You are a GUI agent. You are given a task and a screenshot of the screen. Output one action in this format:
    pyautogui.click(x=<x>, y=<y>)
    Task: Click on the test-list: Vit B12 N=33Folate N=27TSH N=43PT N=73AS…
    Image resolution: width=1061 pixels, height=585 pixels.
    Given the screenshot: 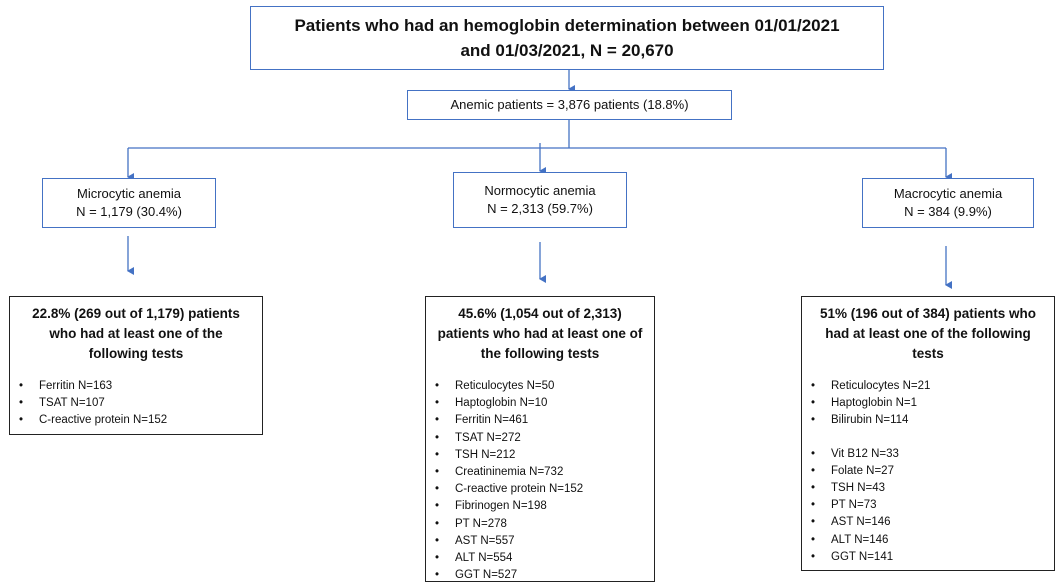 What is the action you would take?
    pyautogui.click(x=928, y=506)
    